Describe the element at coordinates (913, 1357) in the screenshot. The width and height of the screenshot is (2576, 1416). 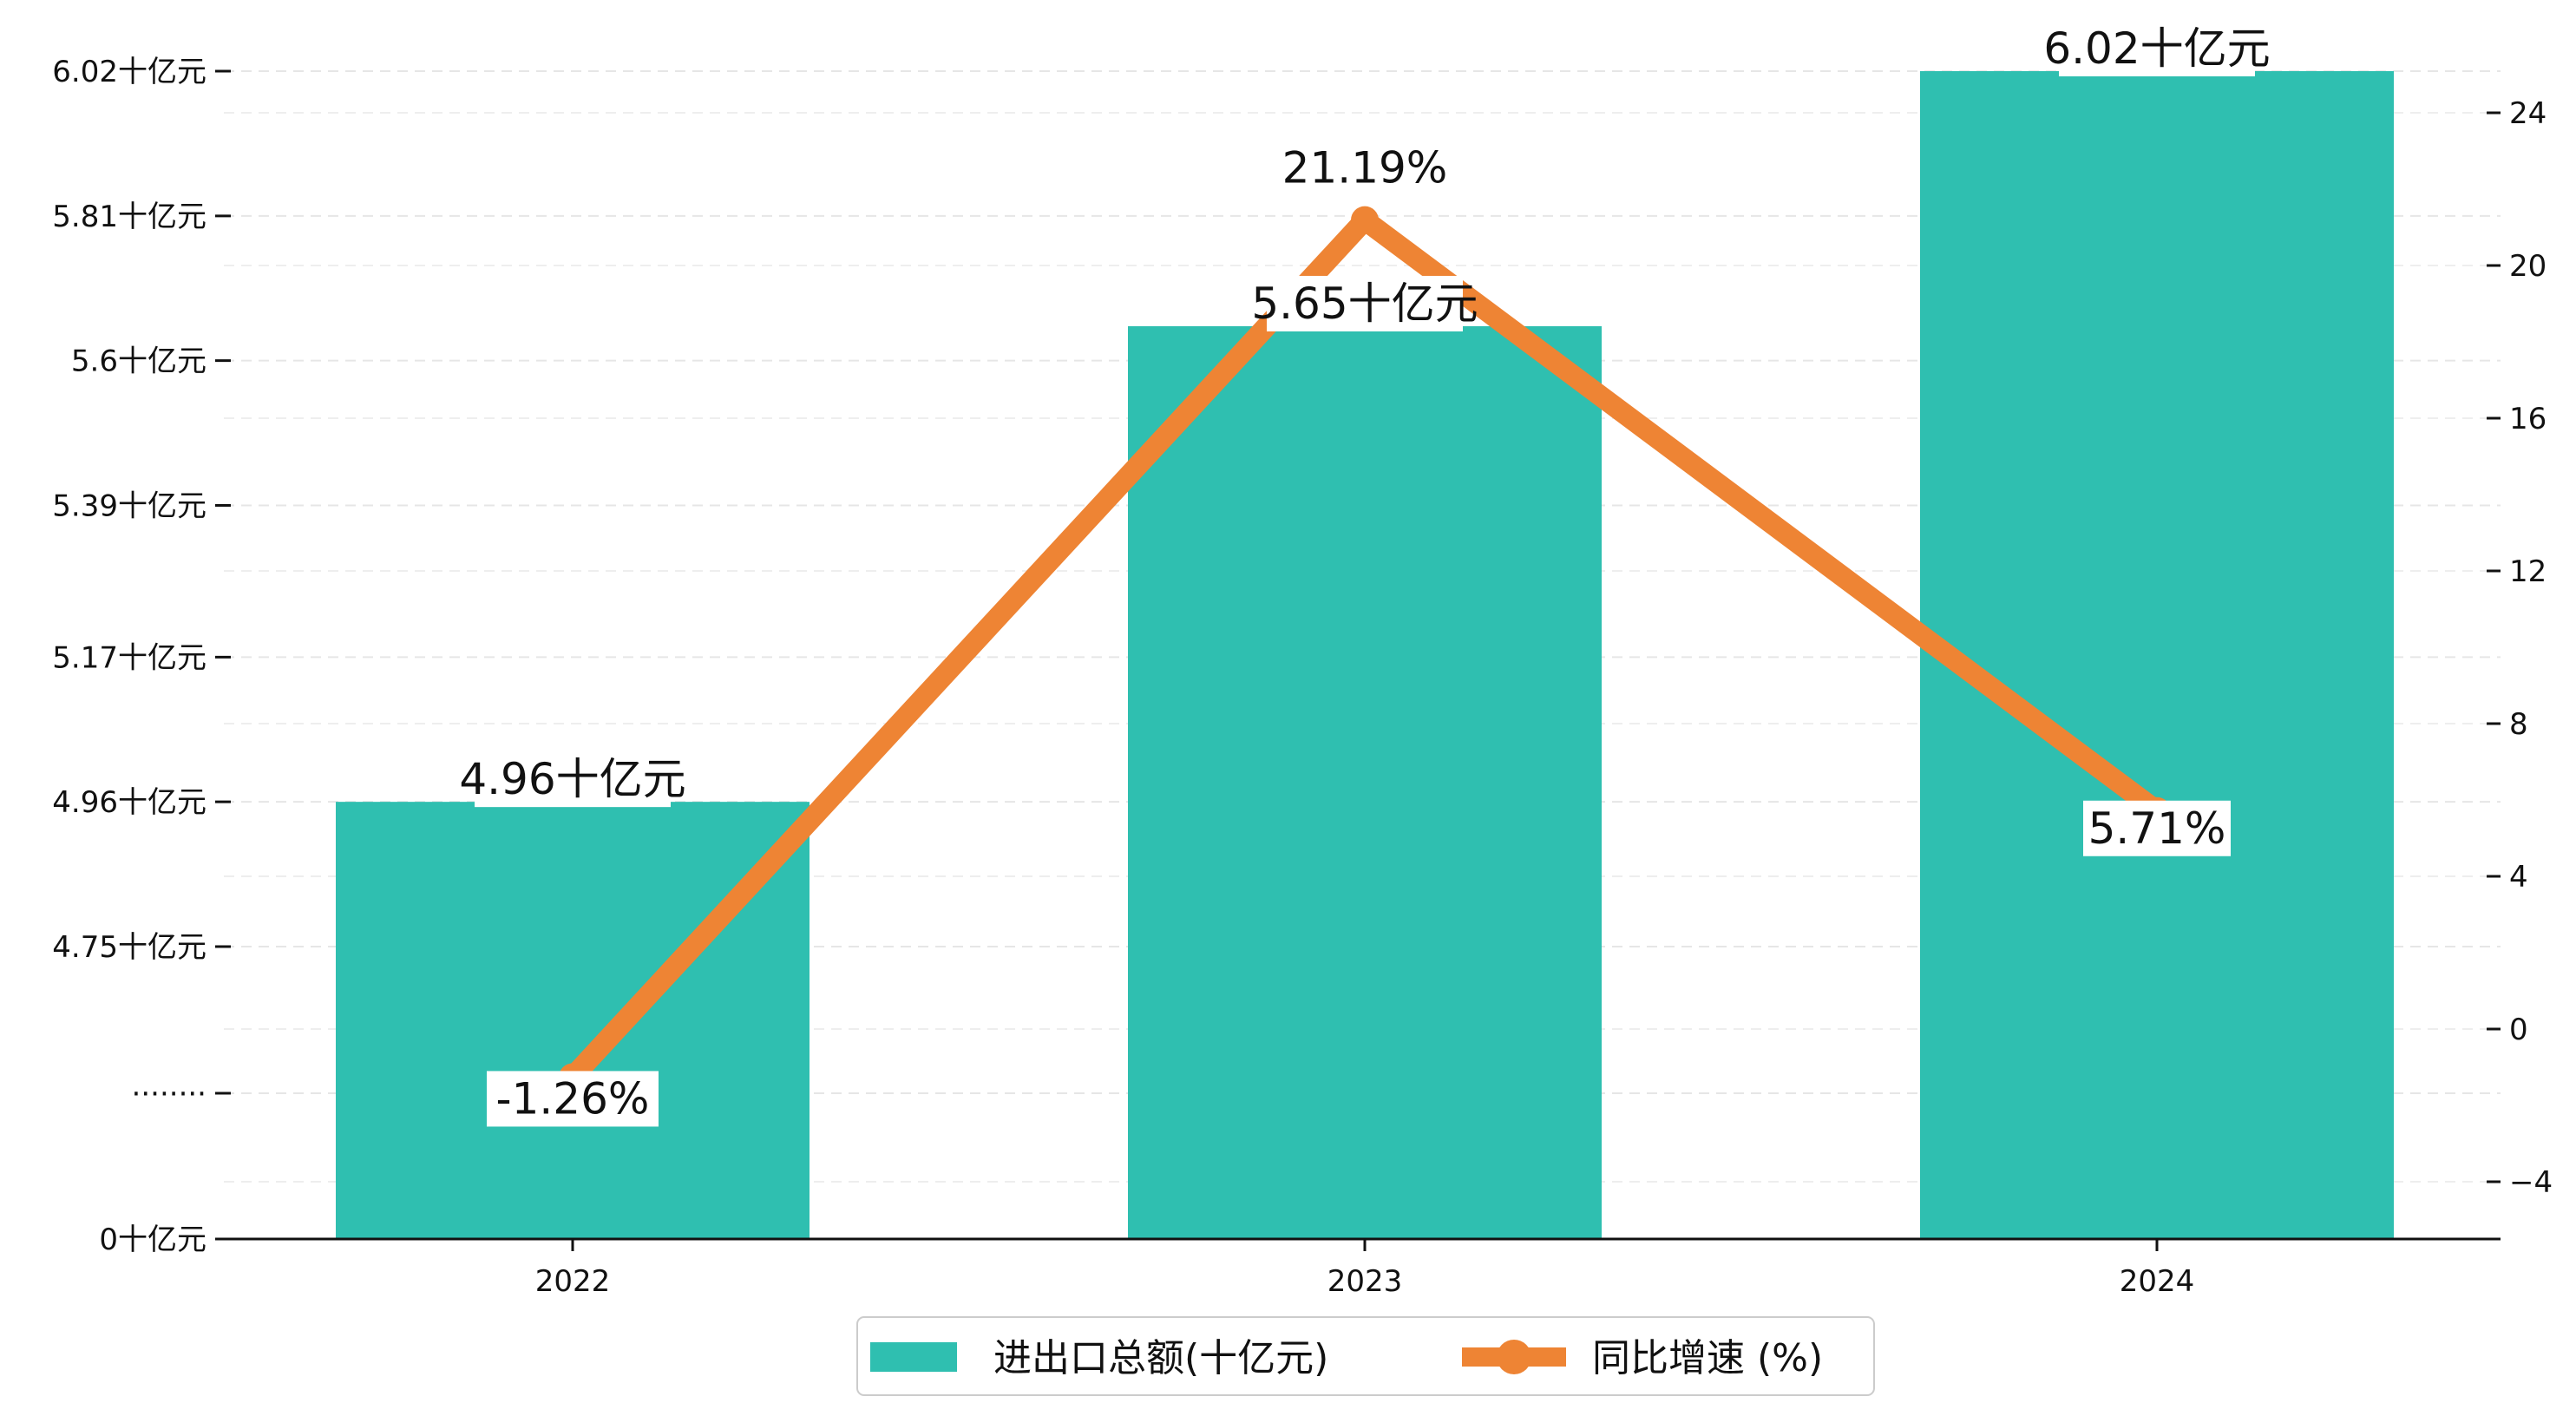
I see `legend-bar-swatch` at that location.